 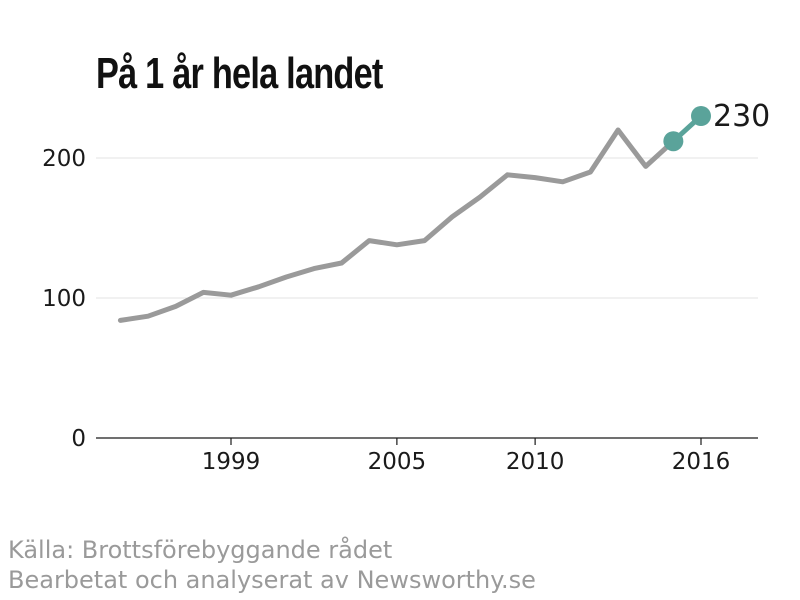 I want to click on data-point-2015, so click(x=673, y=141).